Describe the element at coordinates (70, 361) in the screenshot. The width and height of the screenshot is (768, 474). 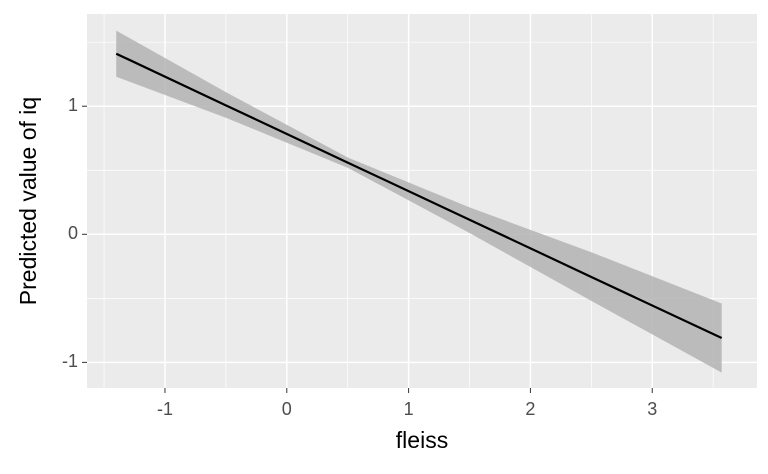
I see `y-tick-label: -1` at that location.